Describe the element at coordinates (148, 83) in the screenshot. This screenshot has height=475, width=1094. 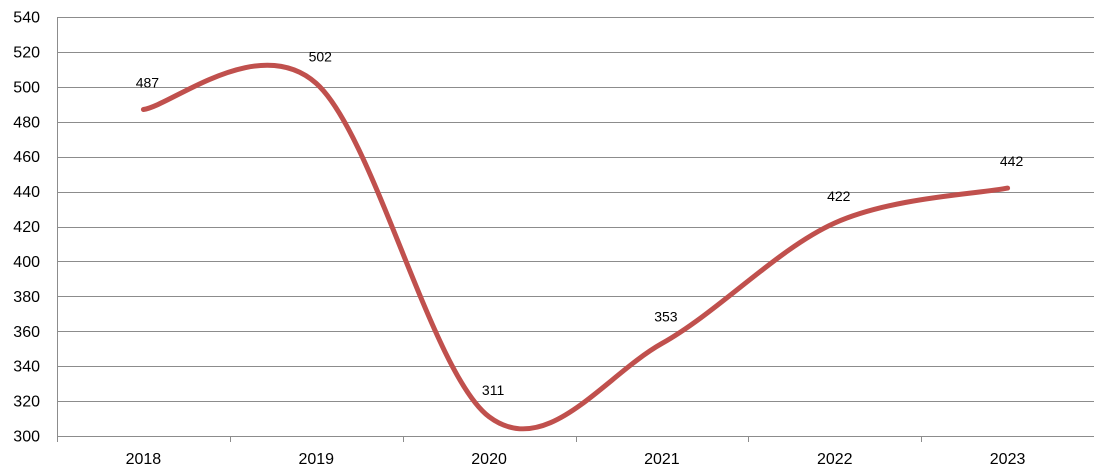
I see `data-label-2018: 487` at that location.